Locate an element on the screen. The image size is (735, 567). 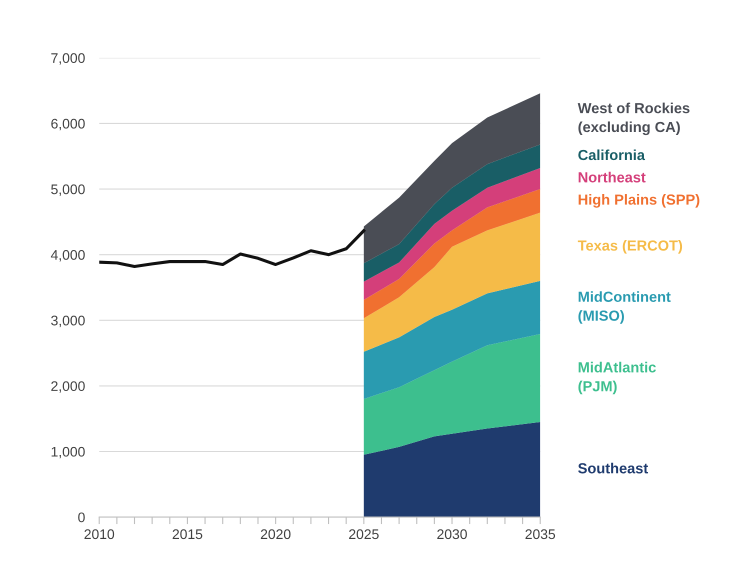
y-tick-label: 2,000 is located at coordinates (68, 387).